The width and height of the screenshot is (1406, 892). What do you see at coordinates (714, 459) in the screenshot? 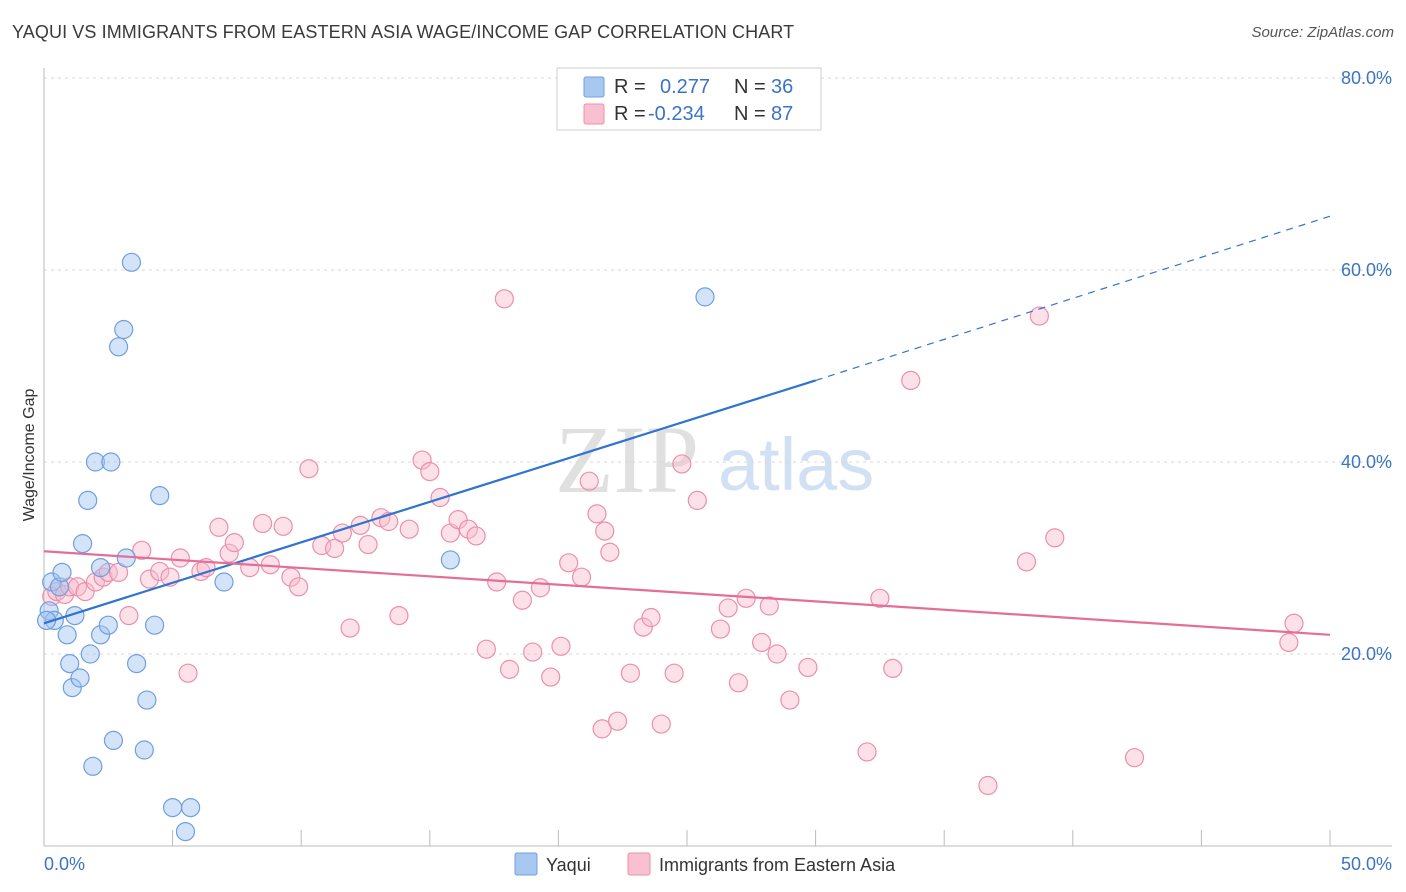
I see `watermark: ZIP atlas` at bounding box center [714, 459].